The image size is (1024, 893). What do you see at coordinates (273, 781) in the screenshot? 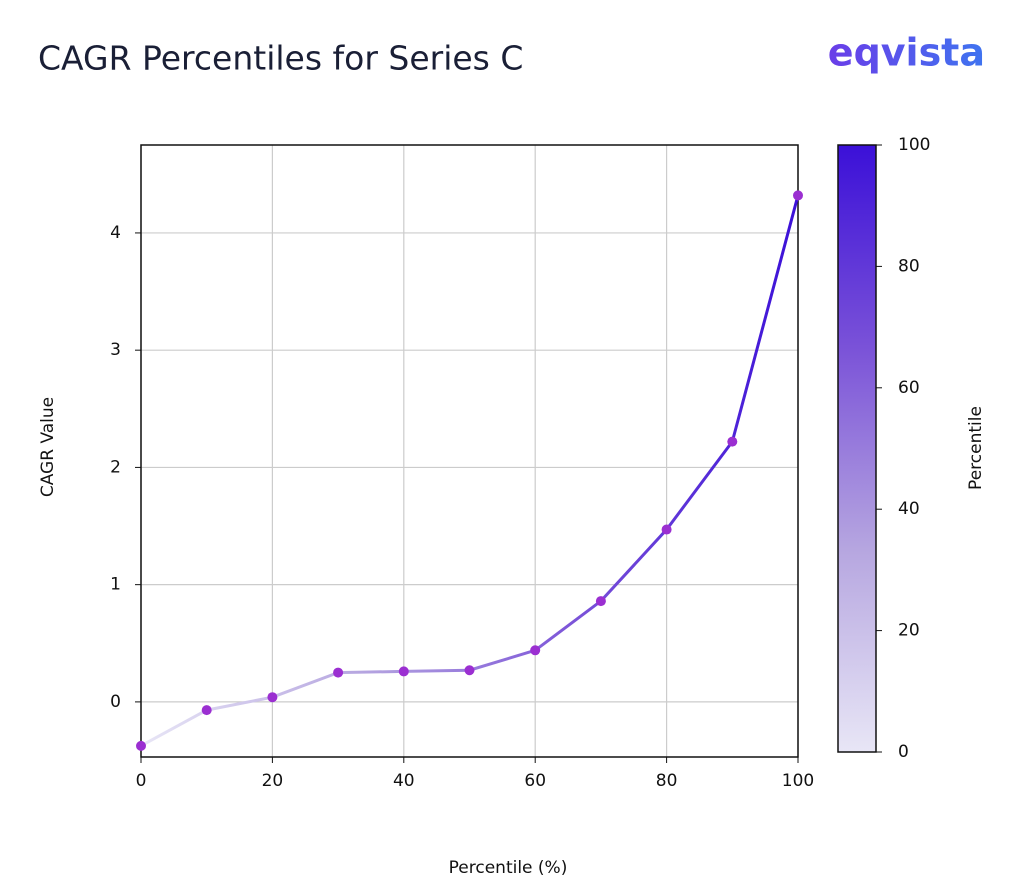
I see `x-tick-label: 20` at bounding box center [273, 781].